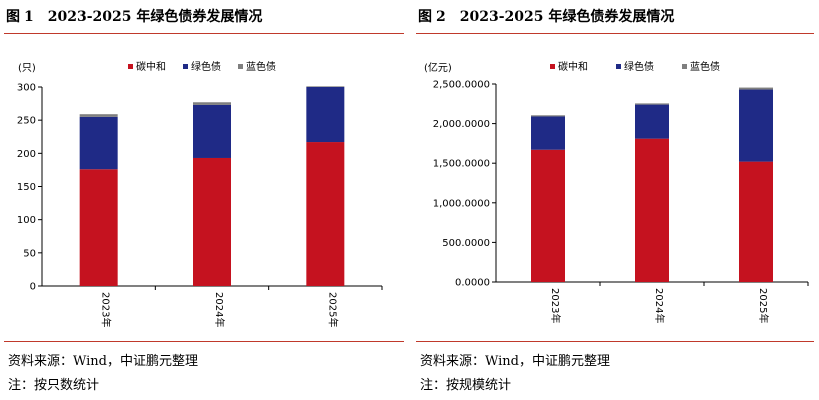 The height and width of the screenshot is (400, 819). What do you see at coordinates (26, 88) in the screenshot?
I see `y-tick-label: 300` at bounding box center [26, 88].